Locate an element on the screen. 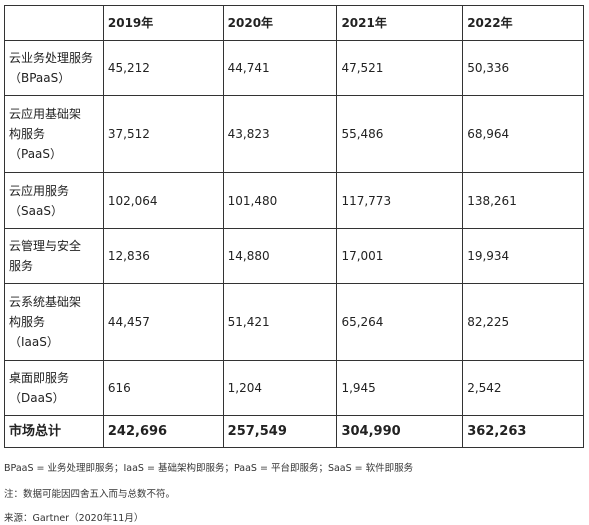 The image size is (589, 525). cell: 43,823 is located at coordinates (280, 134).